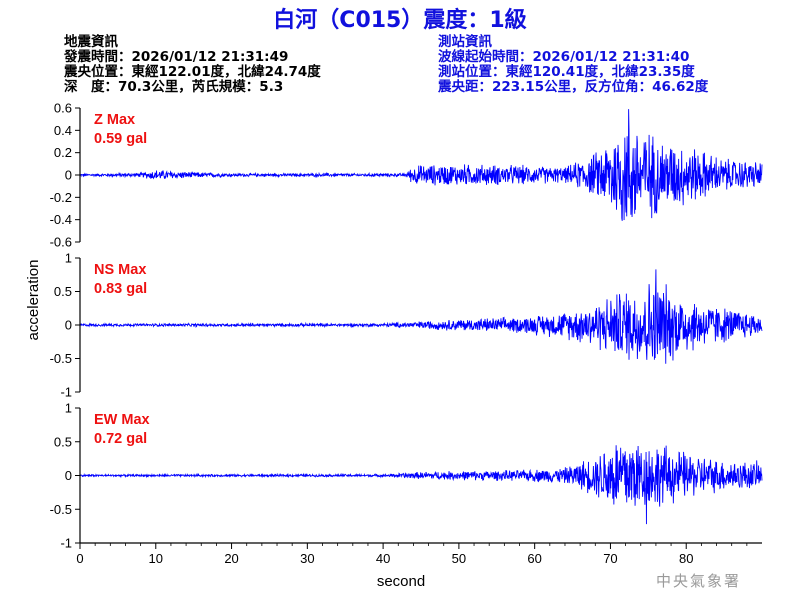 Image resolution: width=800 pixels, height=600 pixels. What do you see at coordinates (459, 558) in the screenshot?
I see `x-tick-label-5: 50` at bounding box center [459, 558].